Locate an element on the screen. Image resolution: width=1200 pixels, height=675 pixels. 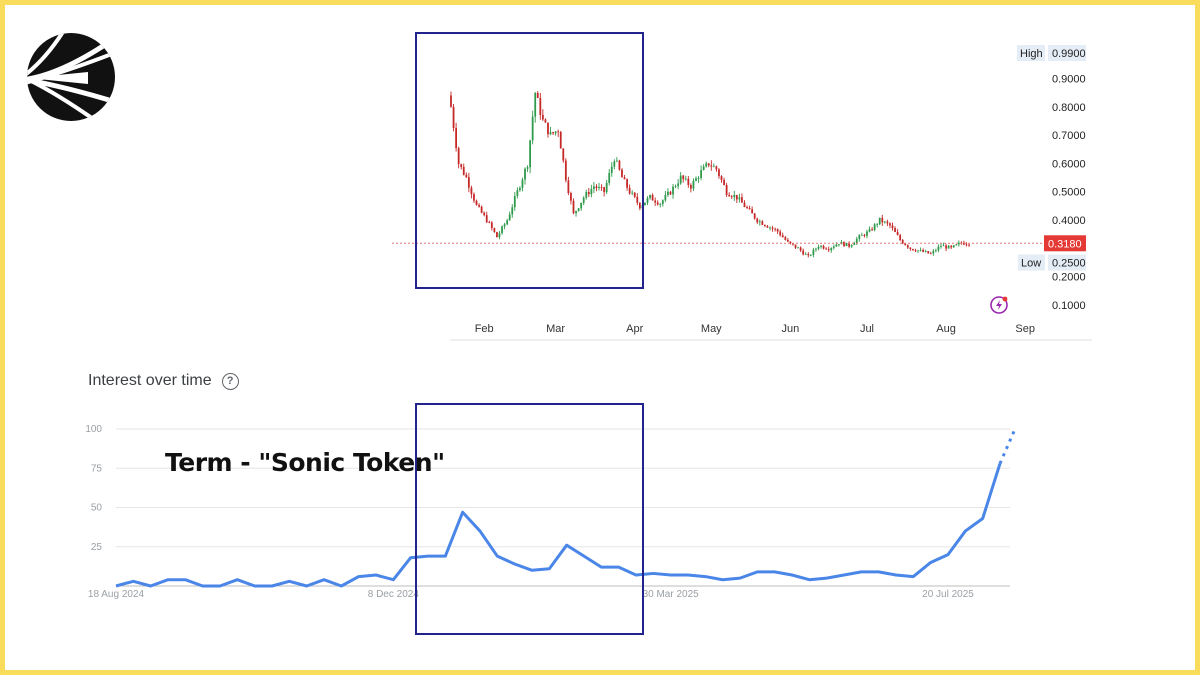
price-tick-label: 0.3180 is located at coordinates (1065, 244).